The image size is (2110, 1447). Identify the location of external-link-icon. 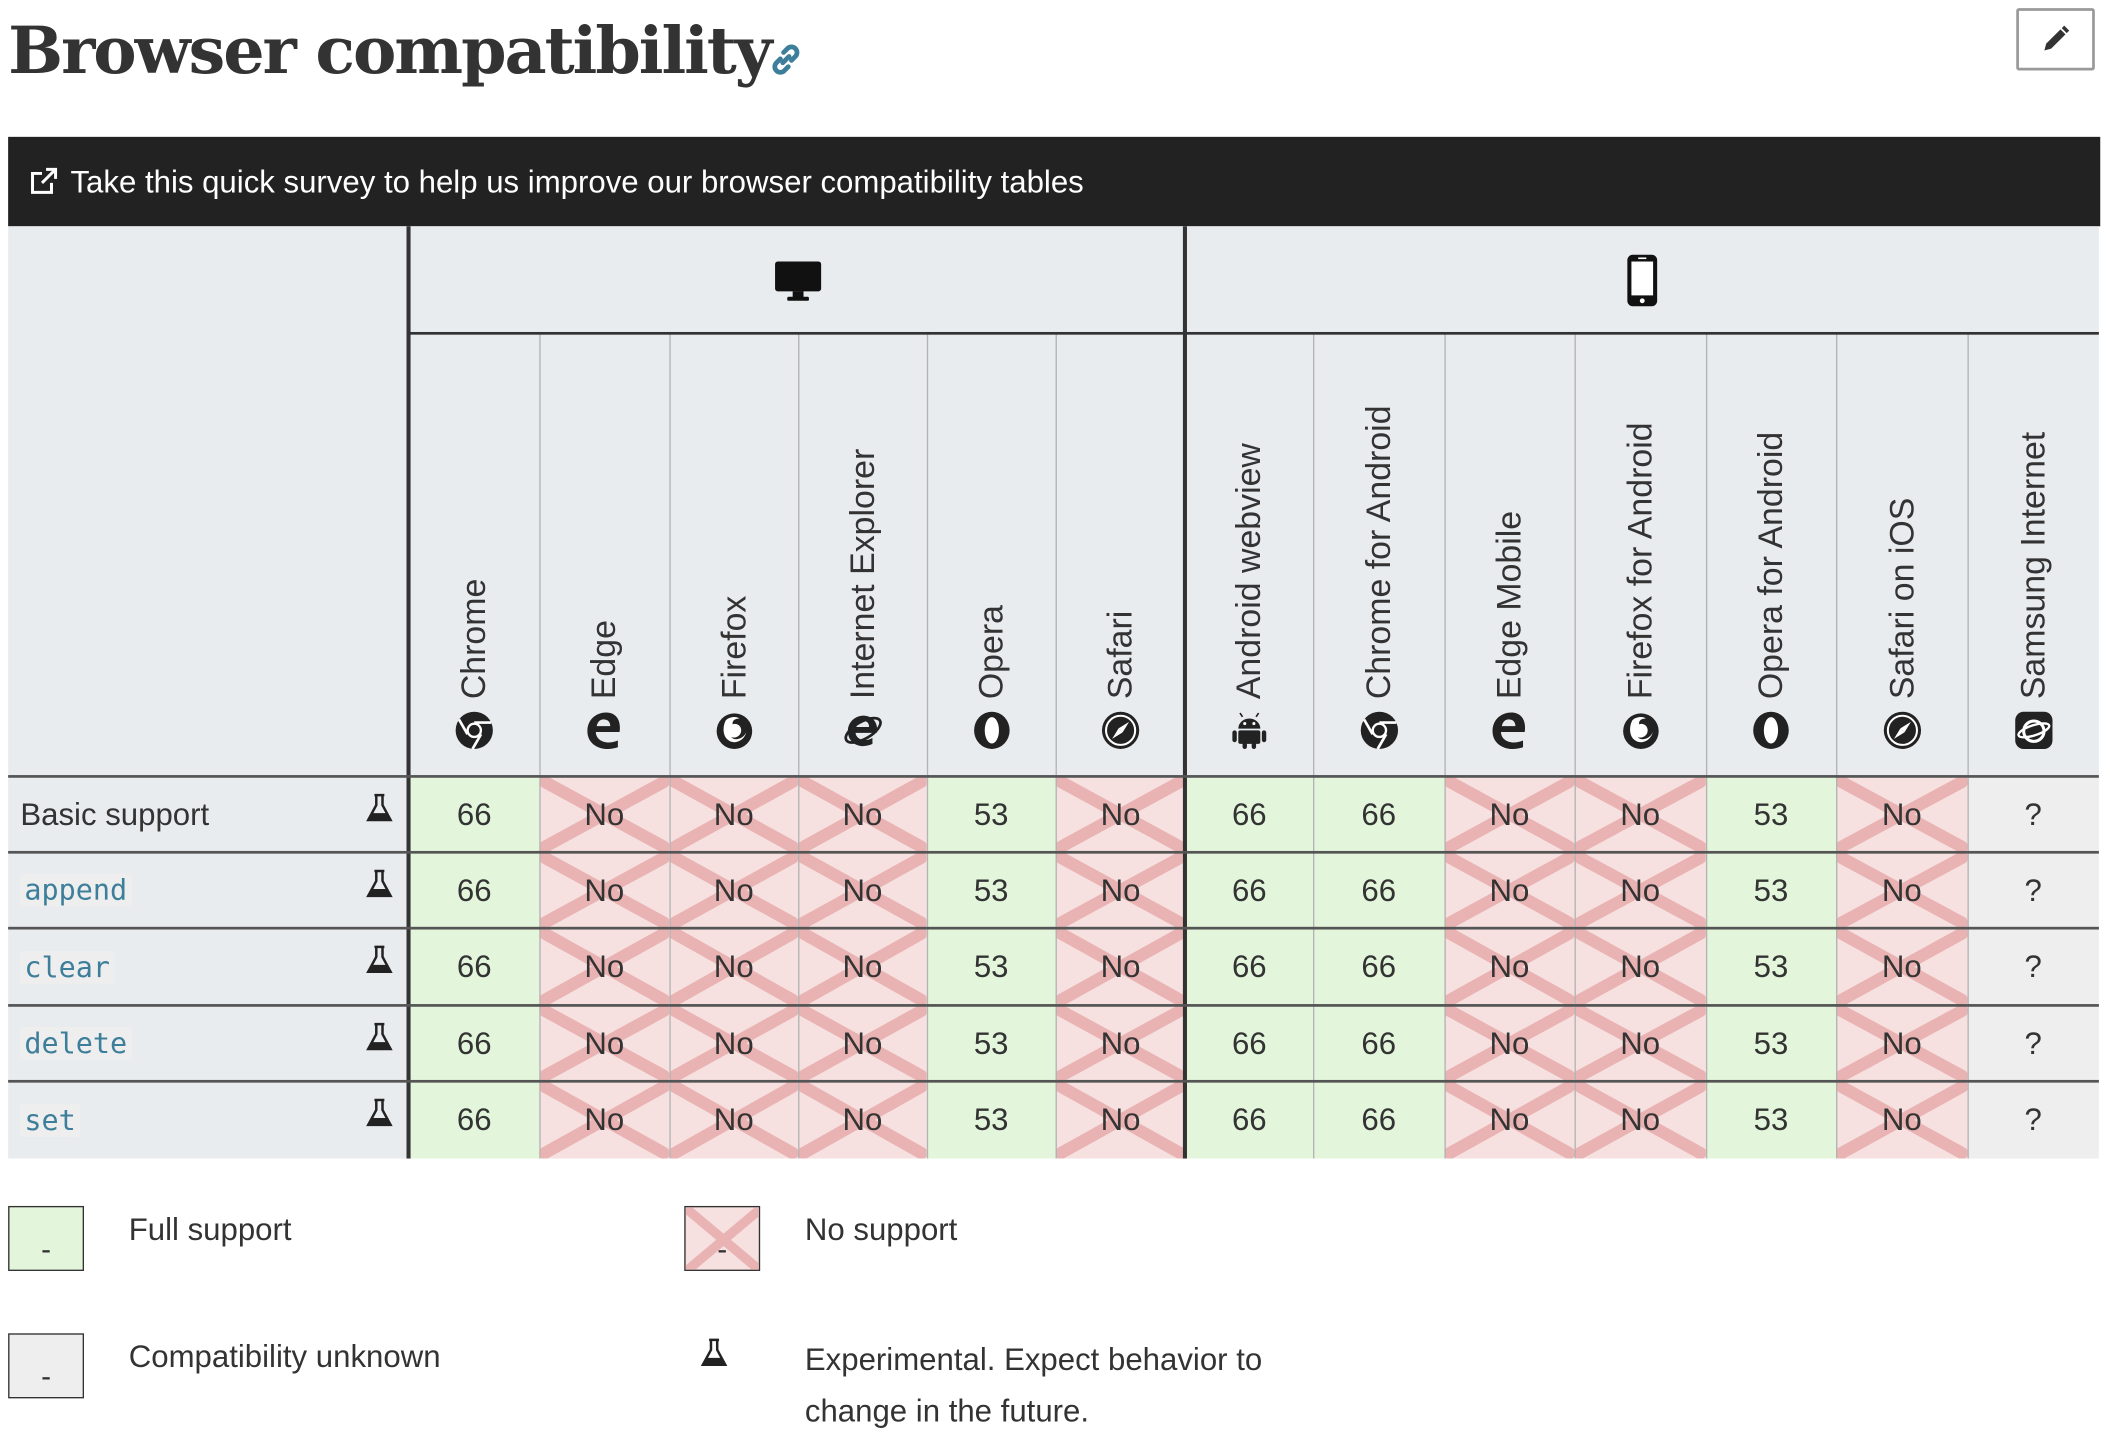
(44, 180).